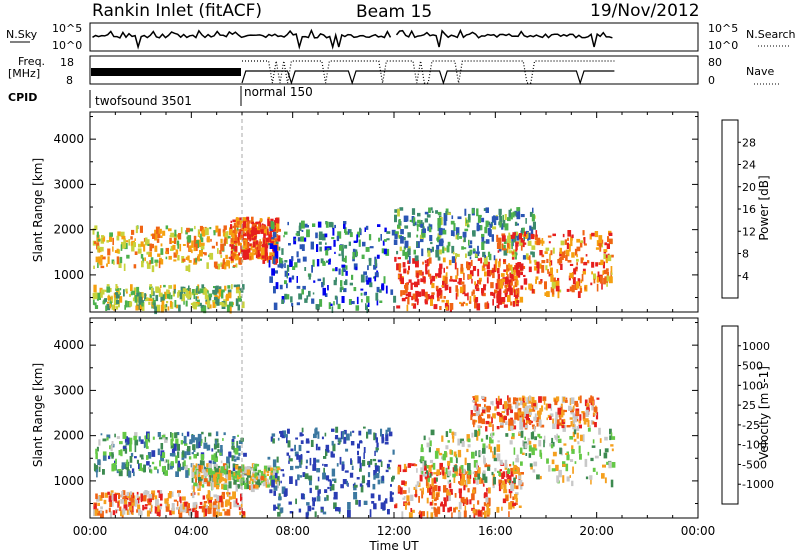 This screenshot has width=800, height=554. What do you see at coordinates (68, 436) in the screenshot?
I see `velocity-ytick-label: 2000` at bounding box center [68, 436].